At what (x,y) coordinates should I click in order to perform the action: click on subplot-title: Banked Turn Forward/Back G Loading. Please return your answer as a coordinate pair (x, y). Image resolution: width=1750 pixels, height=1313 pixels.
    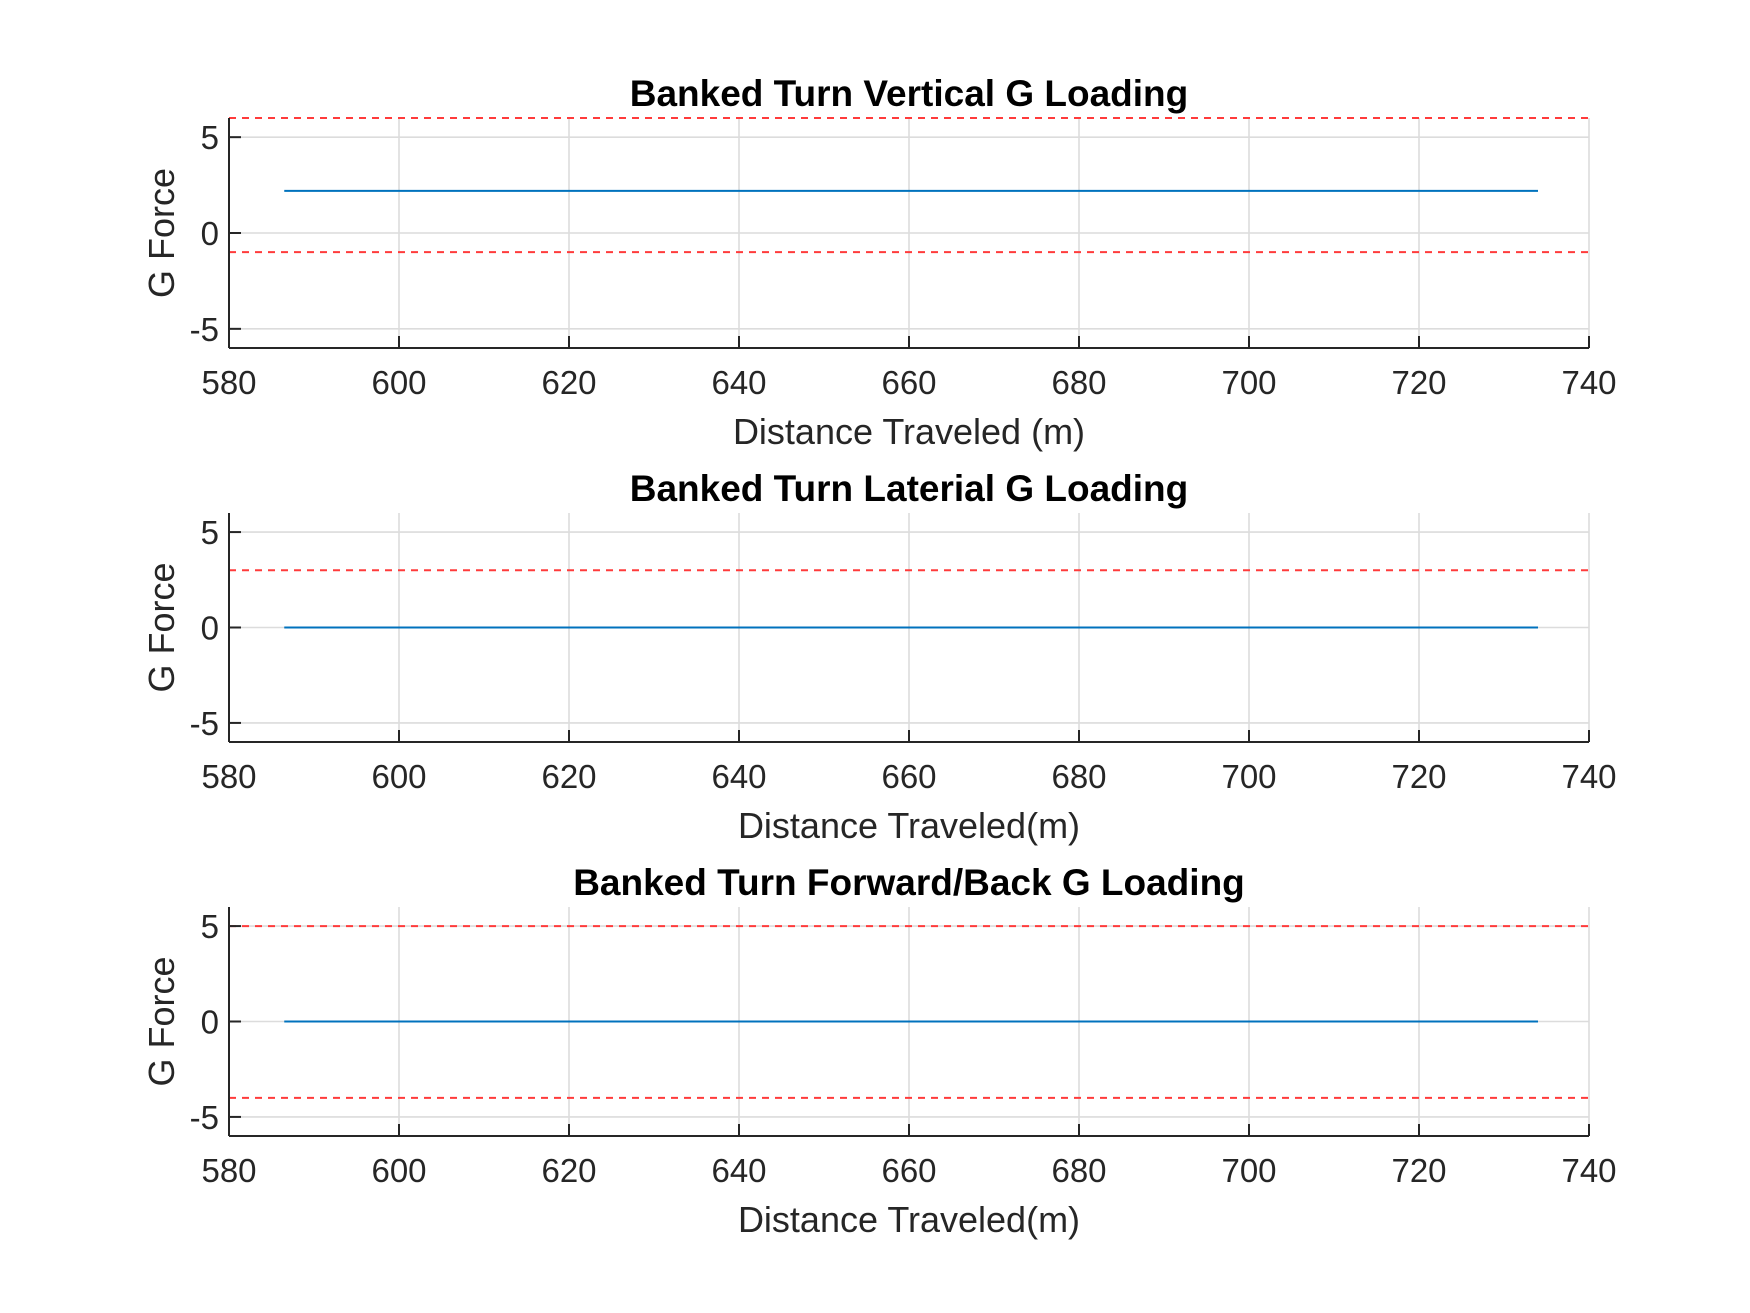
    Looking at the image, I should click on (909, 882).